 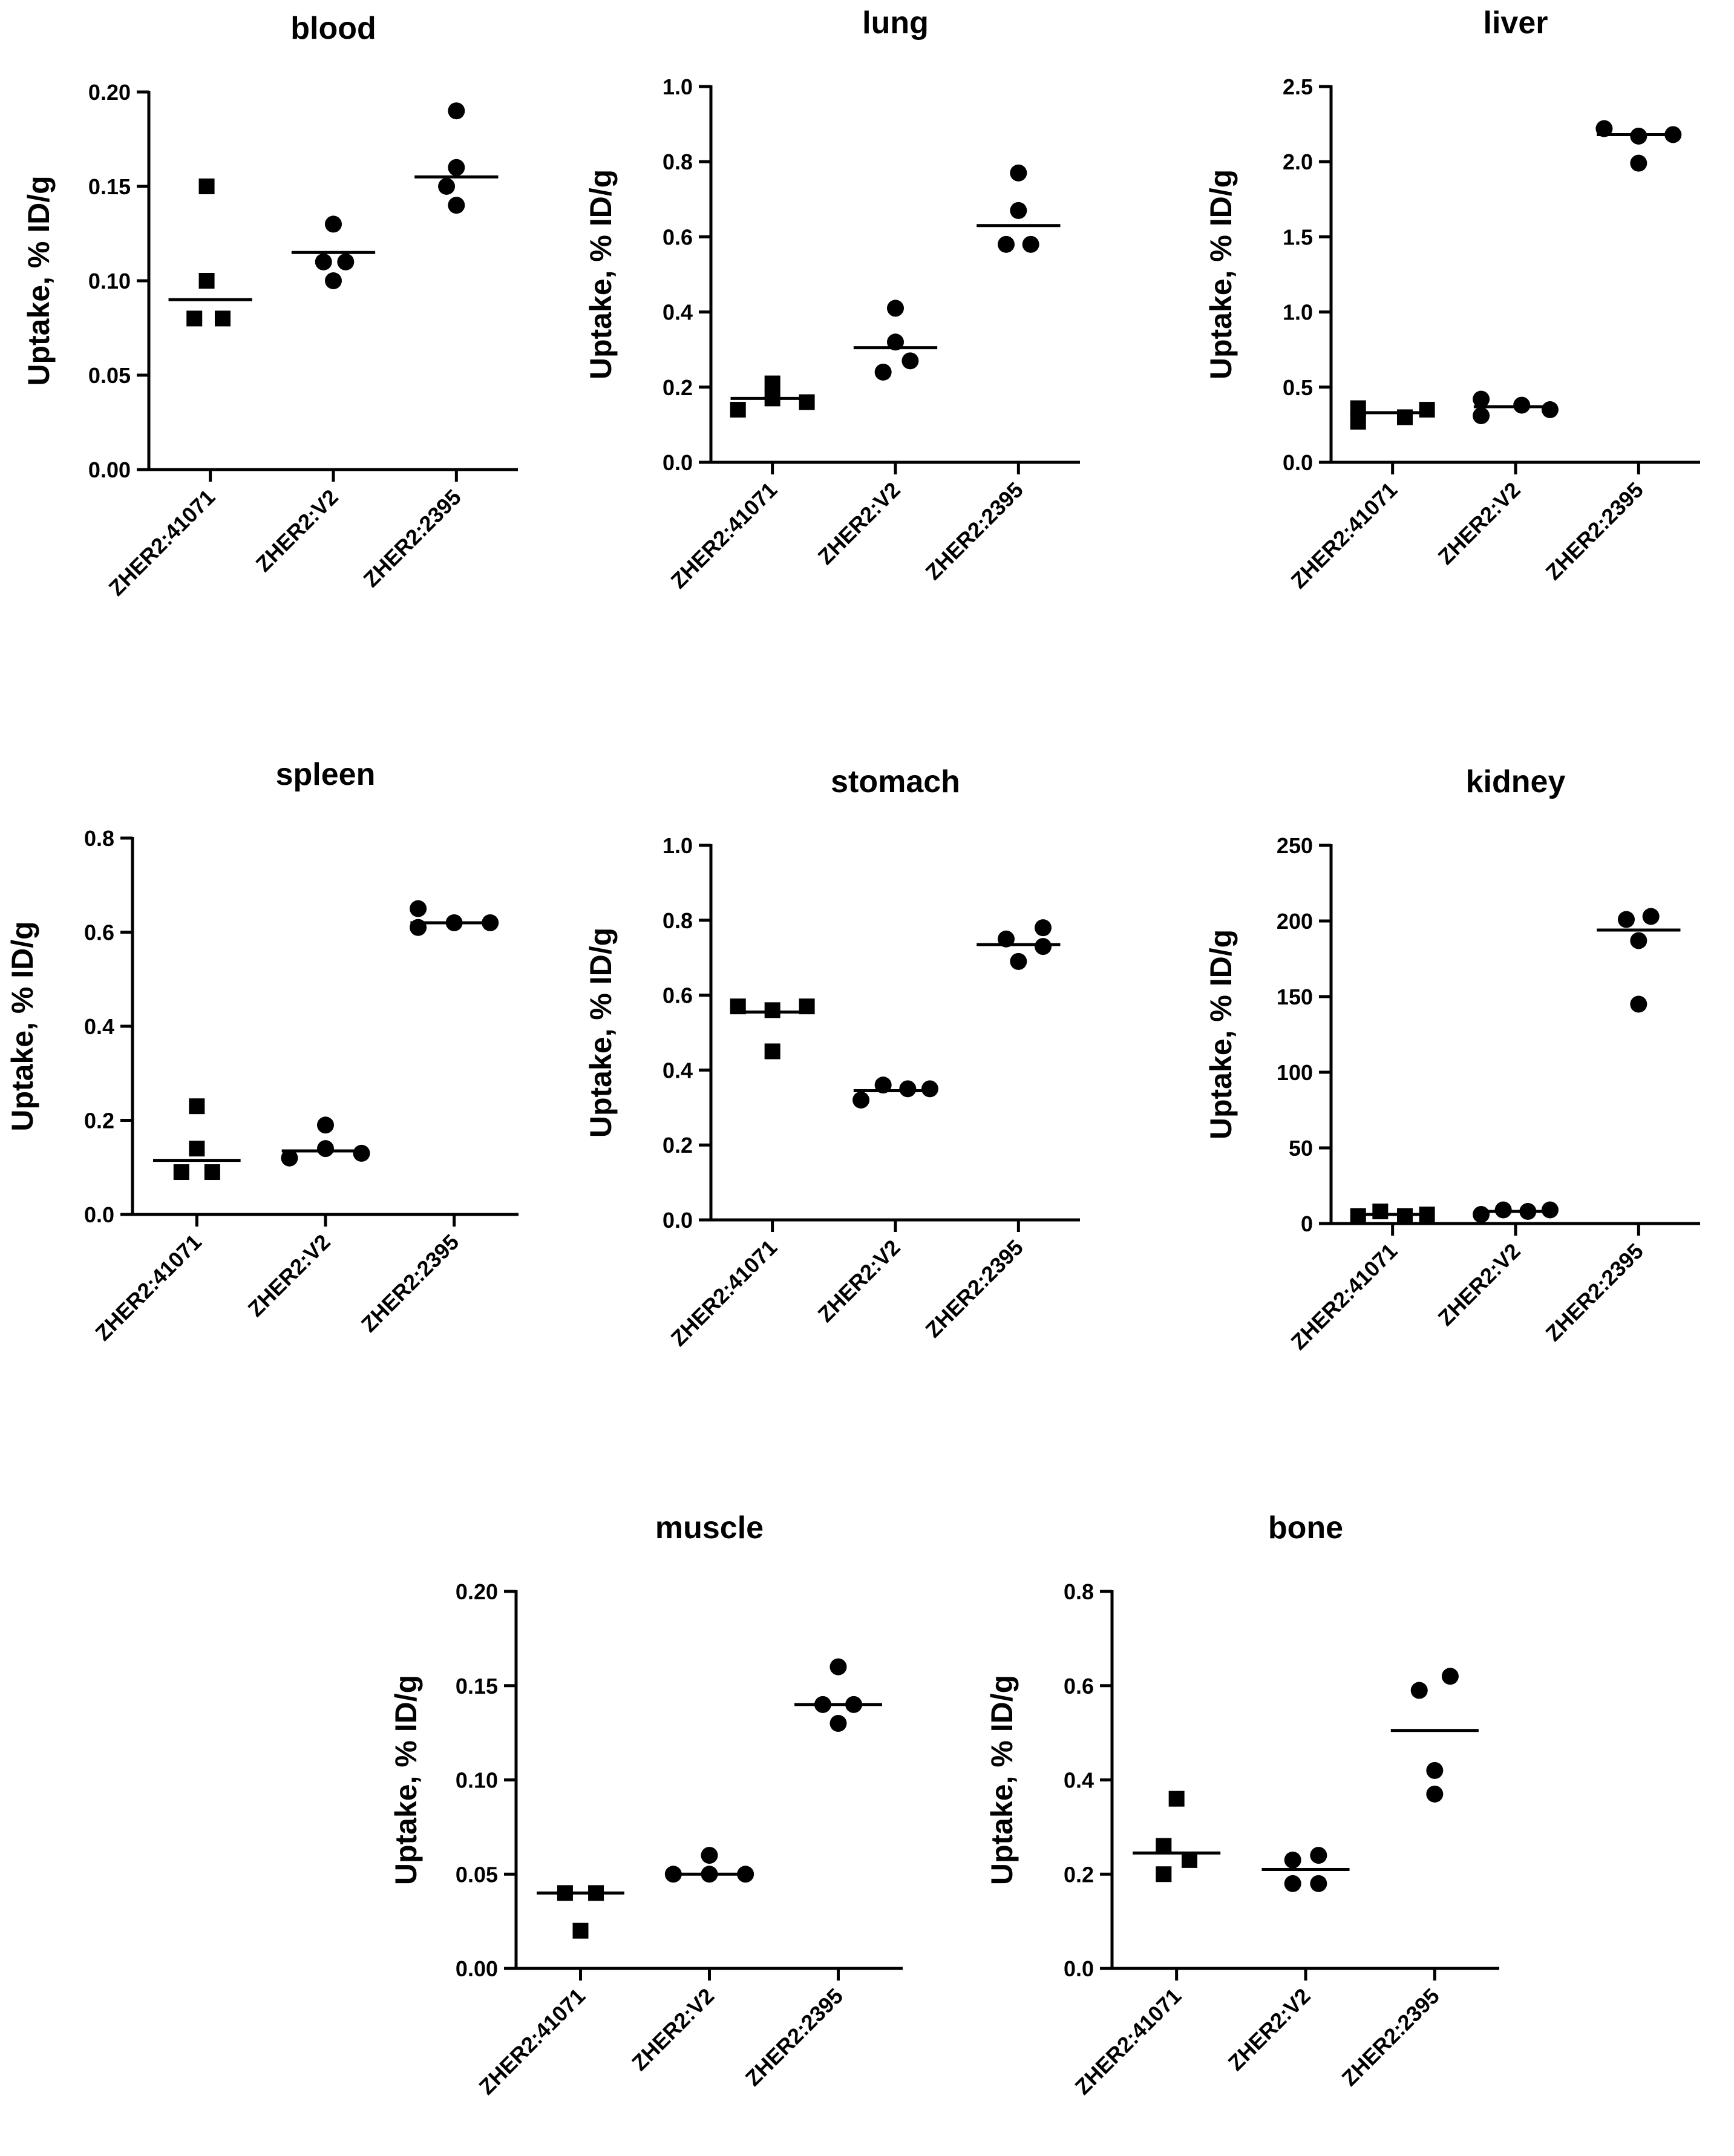 I want to click on y-tick-label: 50, so click(x=1301, y=1148).